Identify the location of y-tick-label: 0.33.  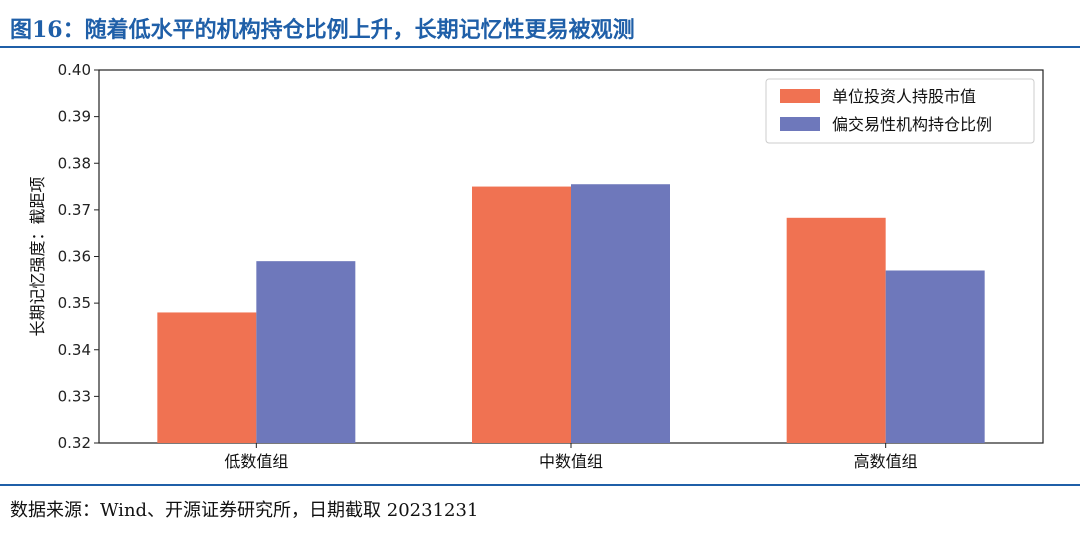
(74, 396).